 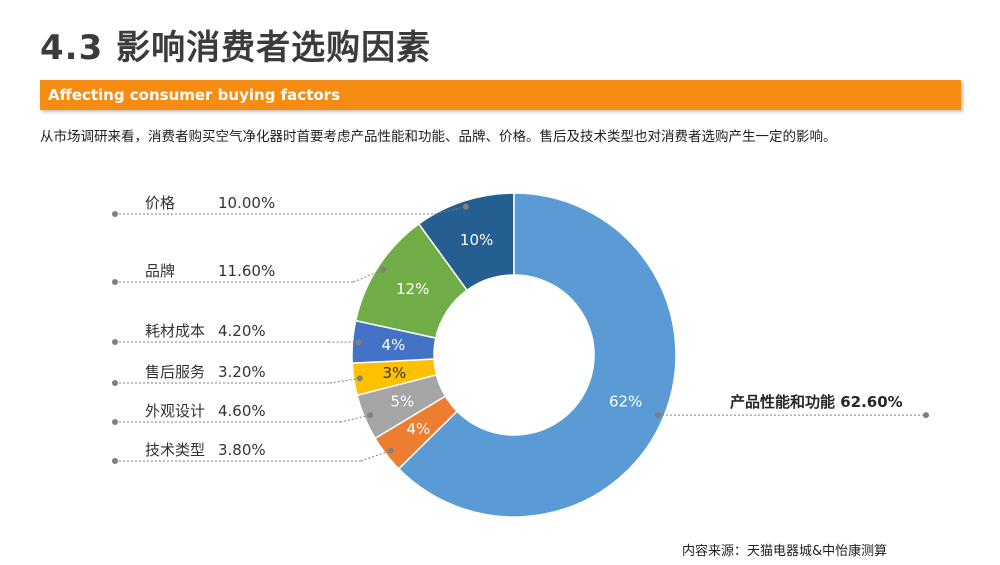 What do you see at coordinates (175, 331) in the screenshot?
I see `legend-name: 耗材成本` at bounding box center [175, 331].